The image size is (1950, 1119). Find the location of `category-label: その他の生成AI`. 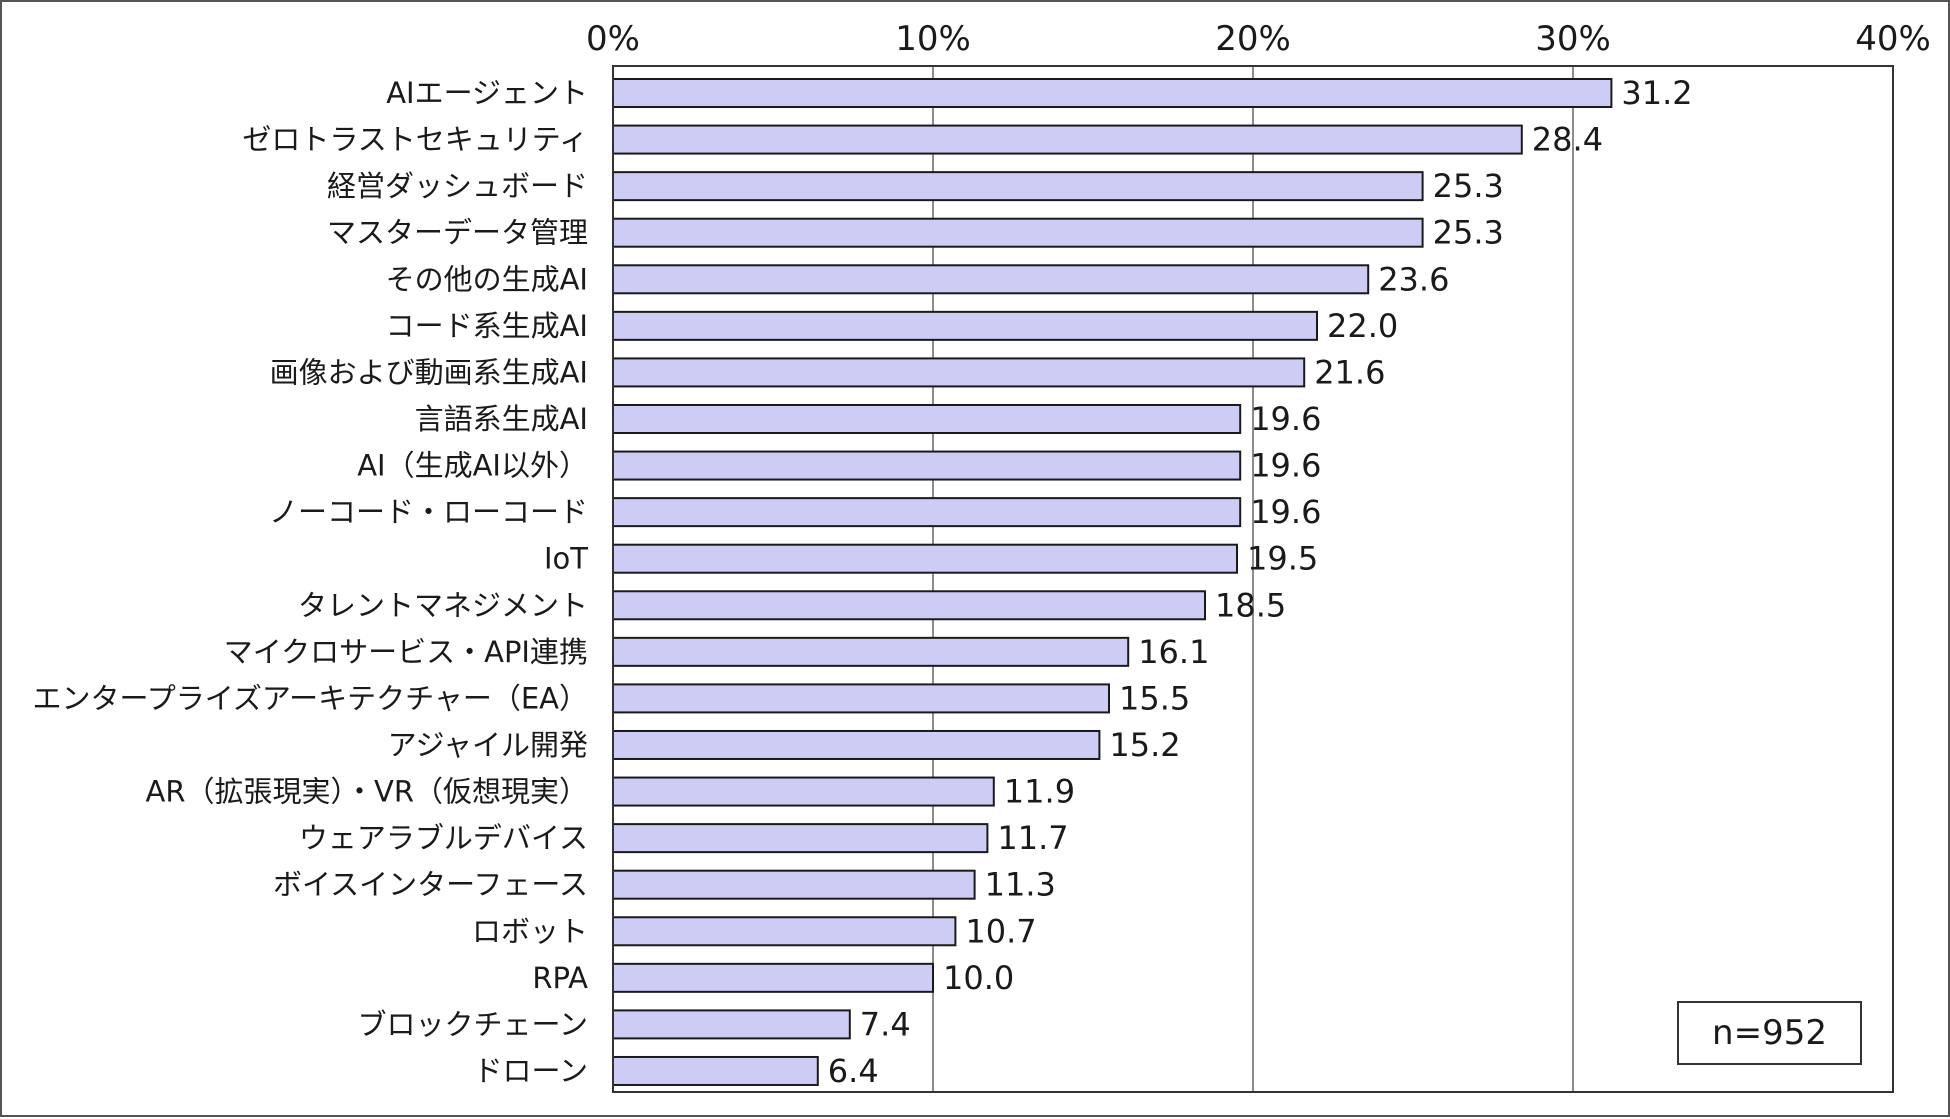

category-label: その他の生成AI is located at coordinates (487, 279).